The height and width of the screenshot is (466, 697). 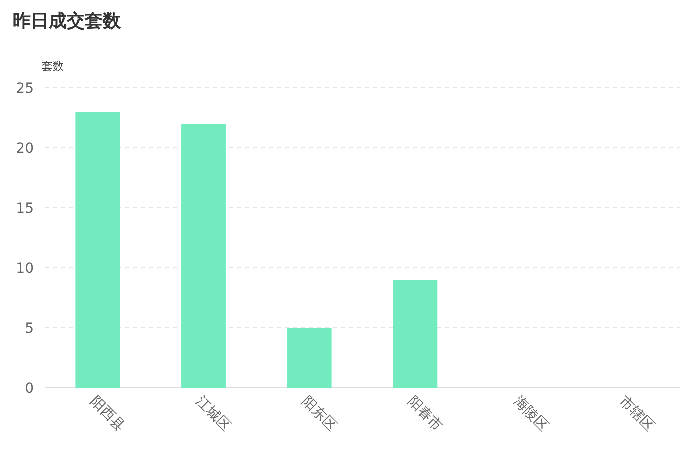 I want to click on y-tick-label: 20, so click(x=25, y=149).